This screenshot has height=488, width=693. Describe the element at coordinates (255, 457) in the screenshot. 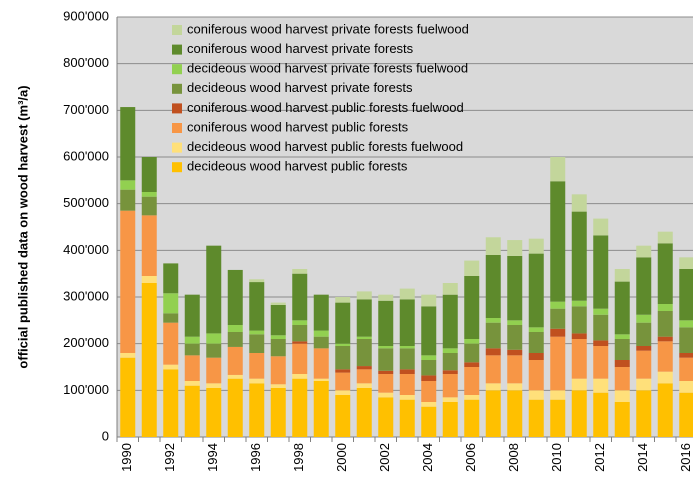

I see `x-tick-label: 1996` at that location.